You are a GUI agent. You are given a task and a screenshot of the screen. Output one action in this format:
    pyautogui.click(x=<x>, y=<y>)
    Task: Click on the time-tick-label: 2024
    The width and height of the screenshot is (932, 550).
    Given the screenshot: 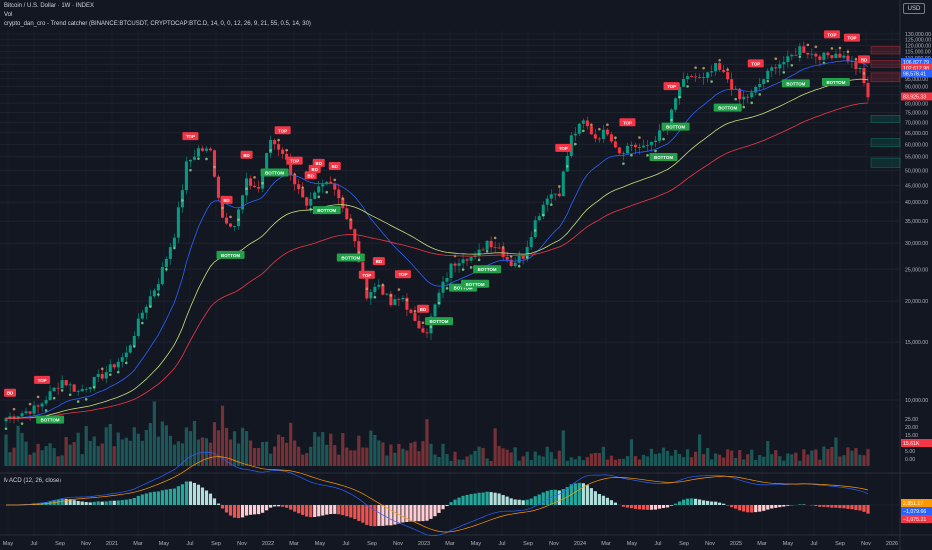 What is the action you would take?
    pyautogui.click(x=580, y=544)
    